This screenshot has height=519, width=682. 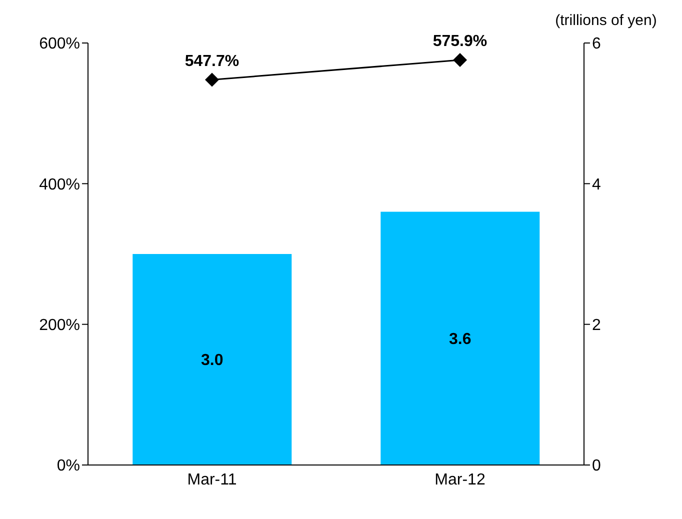 I want to click on y2-tick-label: 2, so click(x=596, y=325).